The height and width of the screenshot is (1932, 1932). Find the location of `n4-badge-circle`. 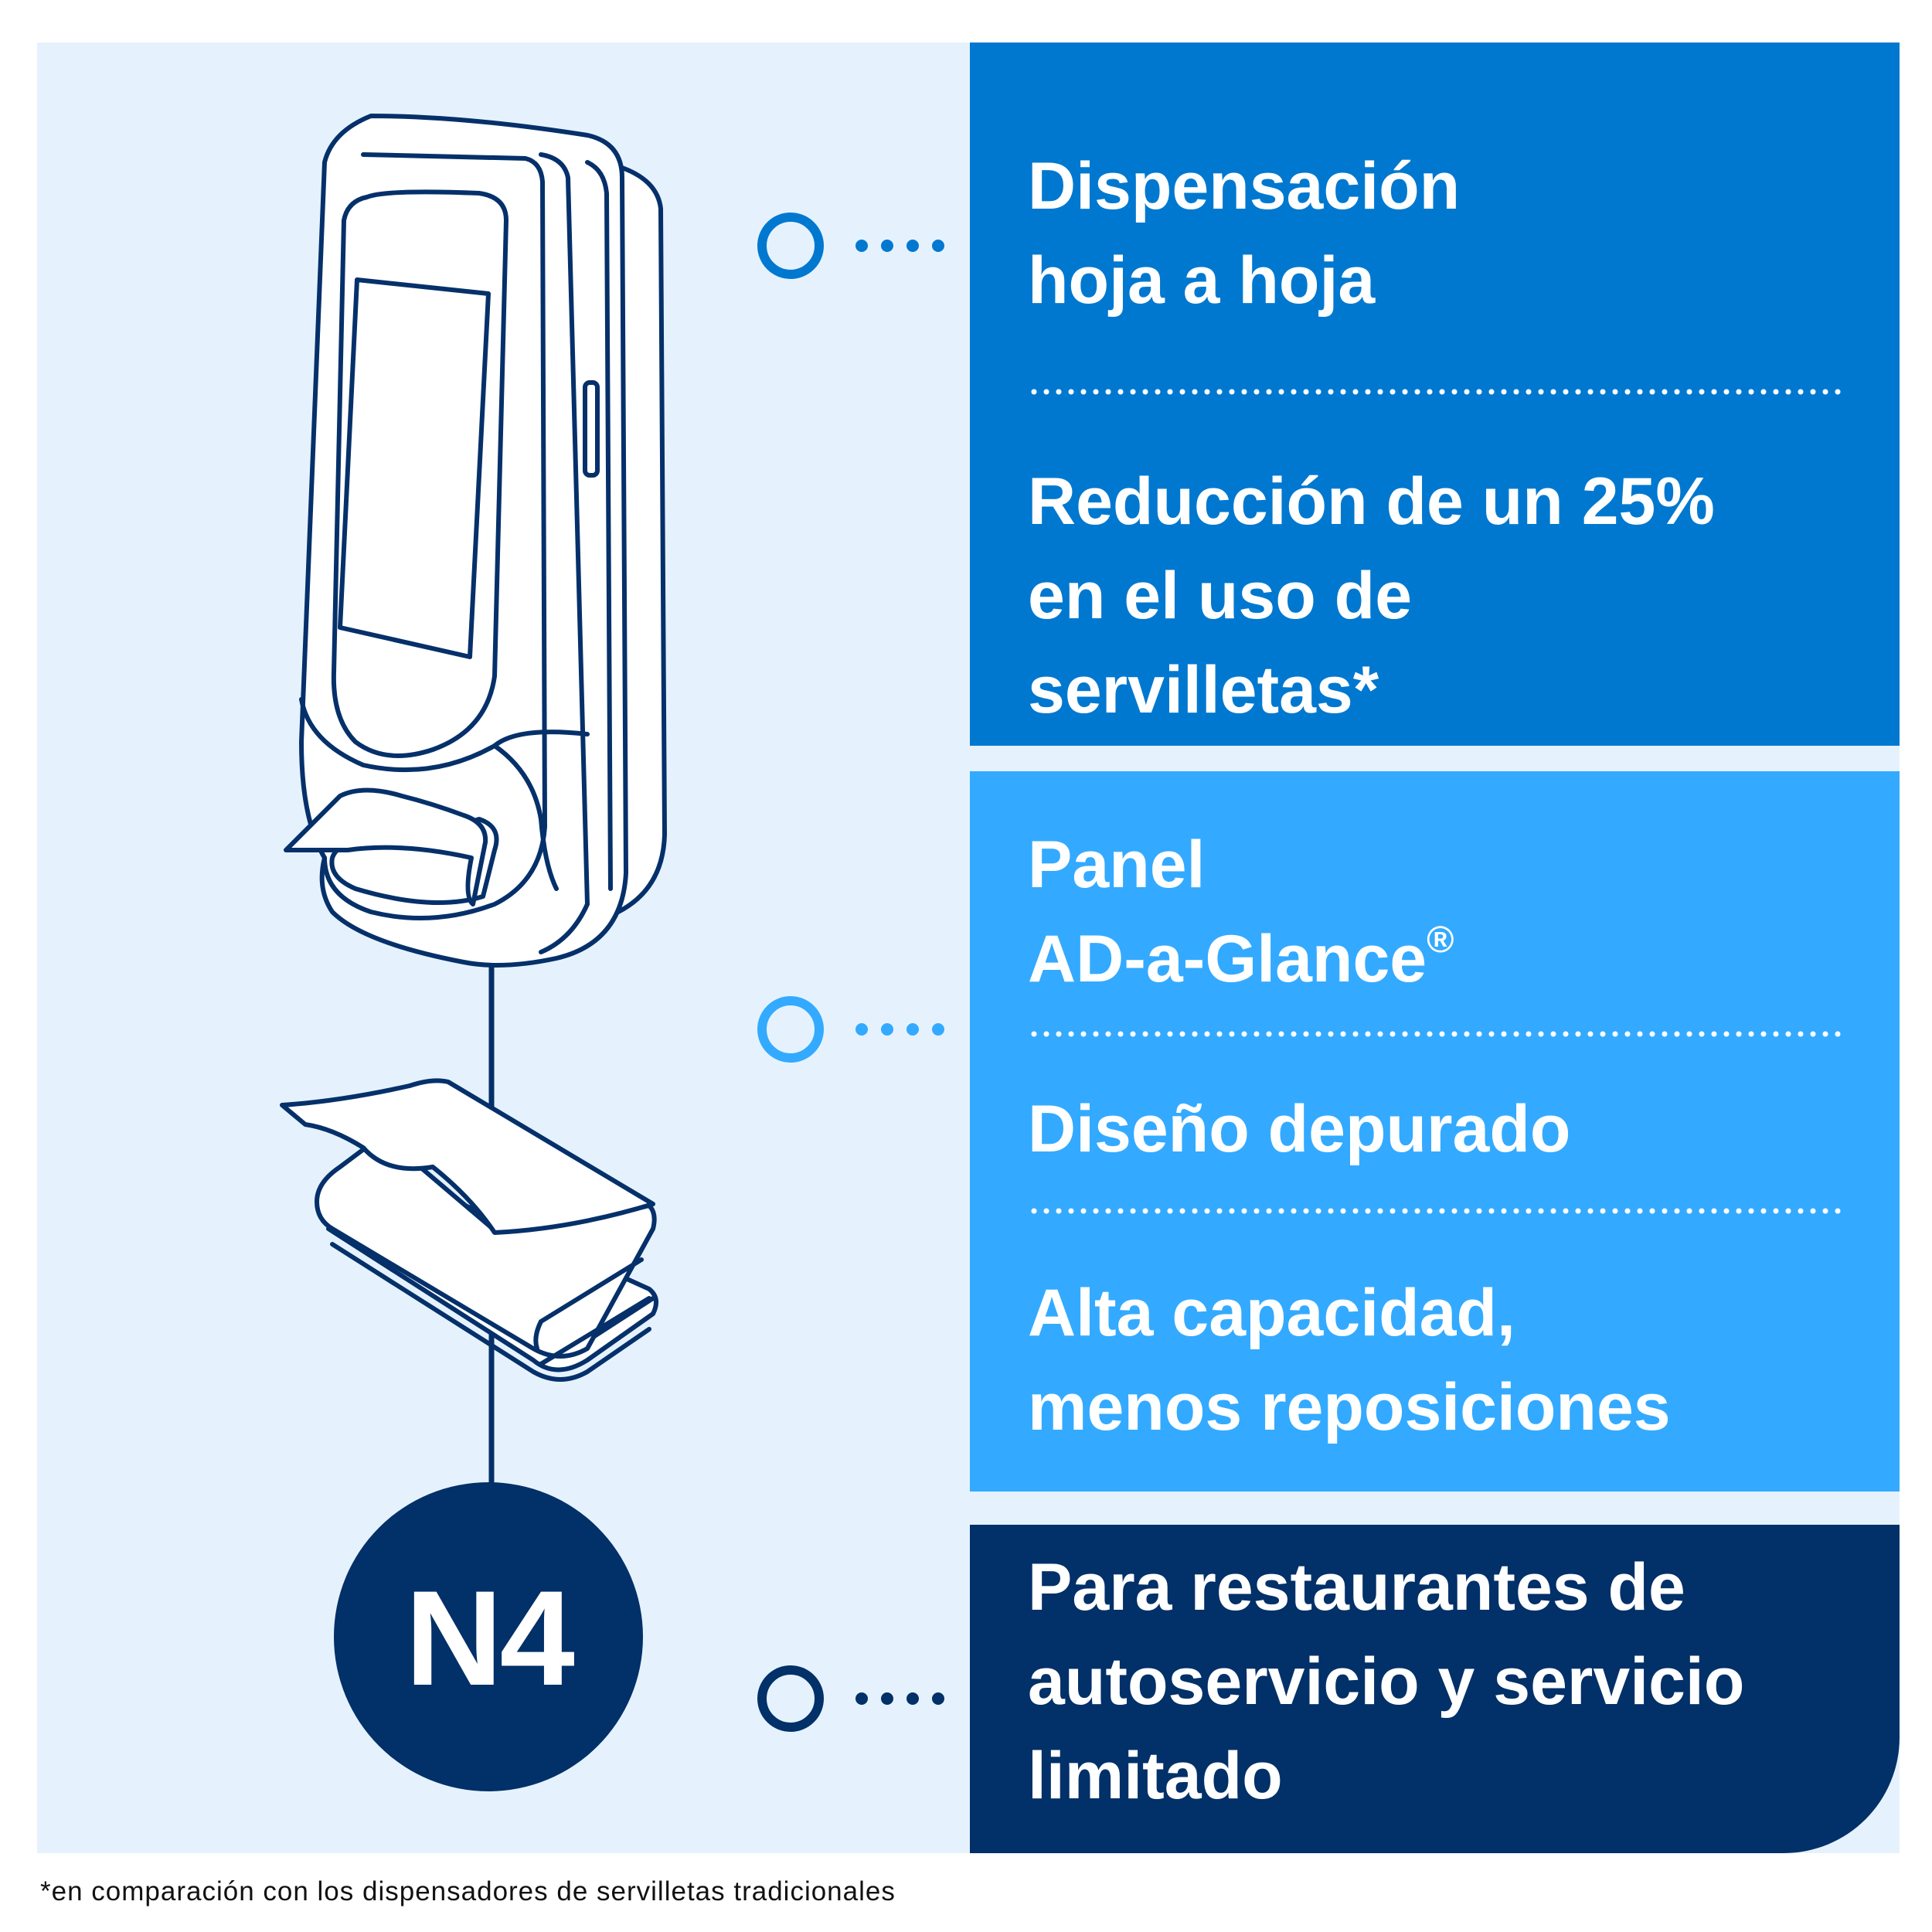

n4-badge-circle is located at coordinates (489, 1637).